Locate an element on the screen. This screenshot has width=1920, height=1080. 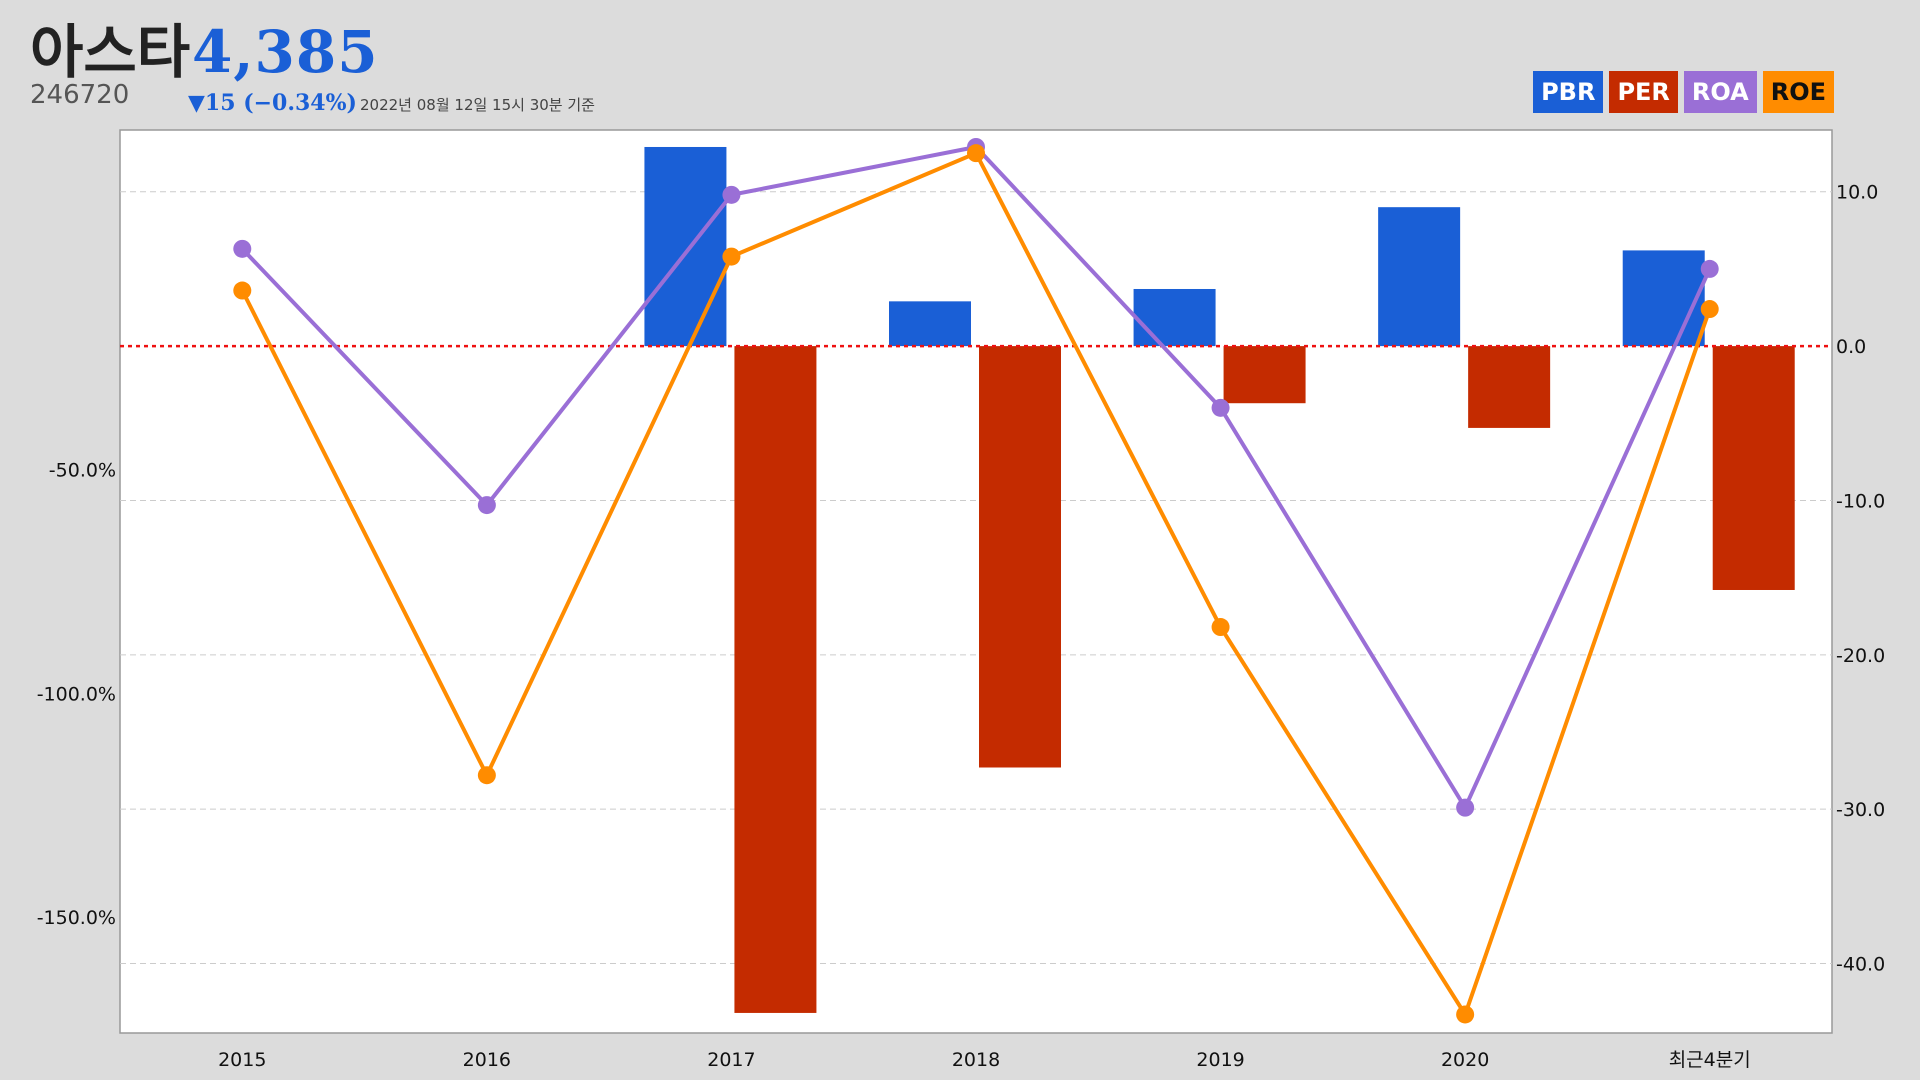
right-axis-tick-label: 10.0 is located at coordinates (1857, 193).